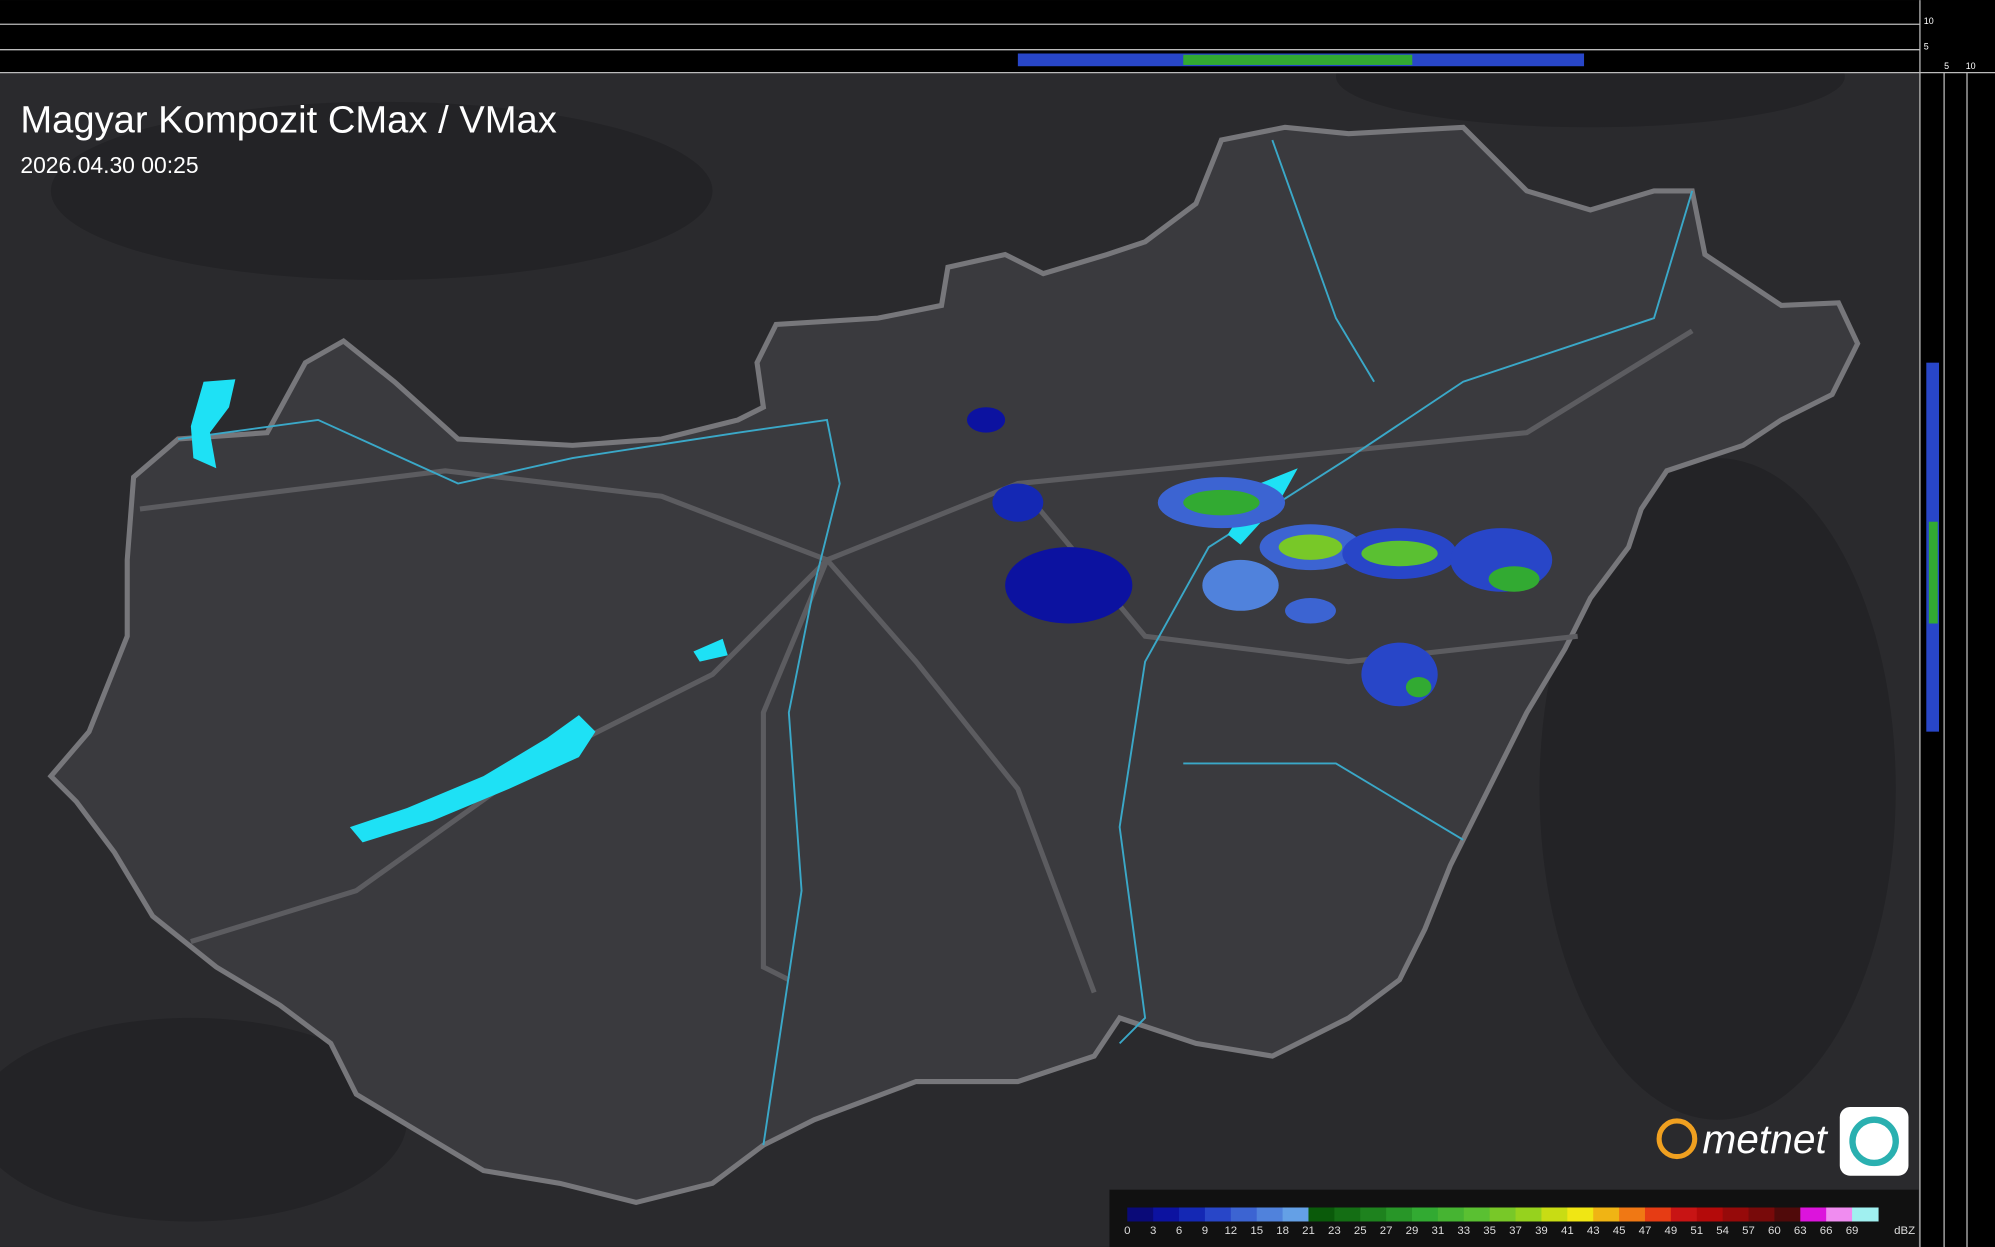  What do you see at coordinates (1334, 1231) in the screenshot?
I see `legend-label: 23` at bounding box center [1334, 1231].